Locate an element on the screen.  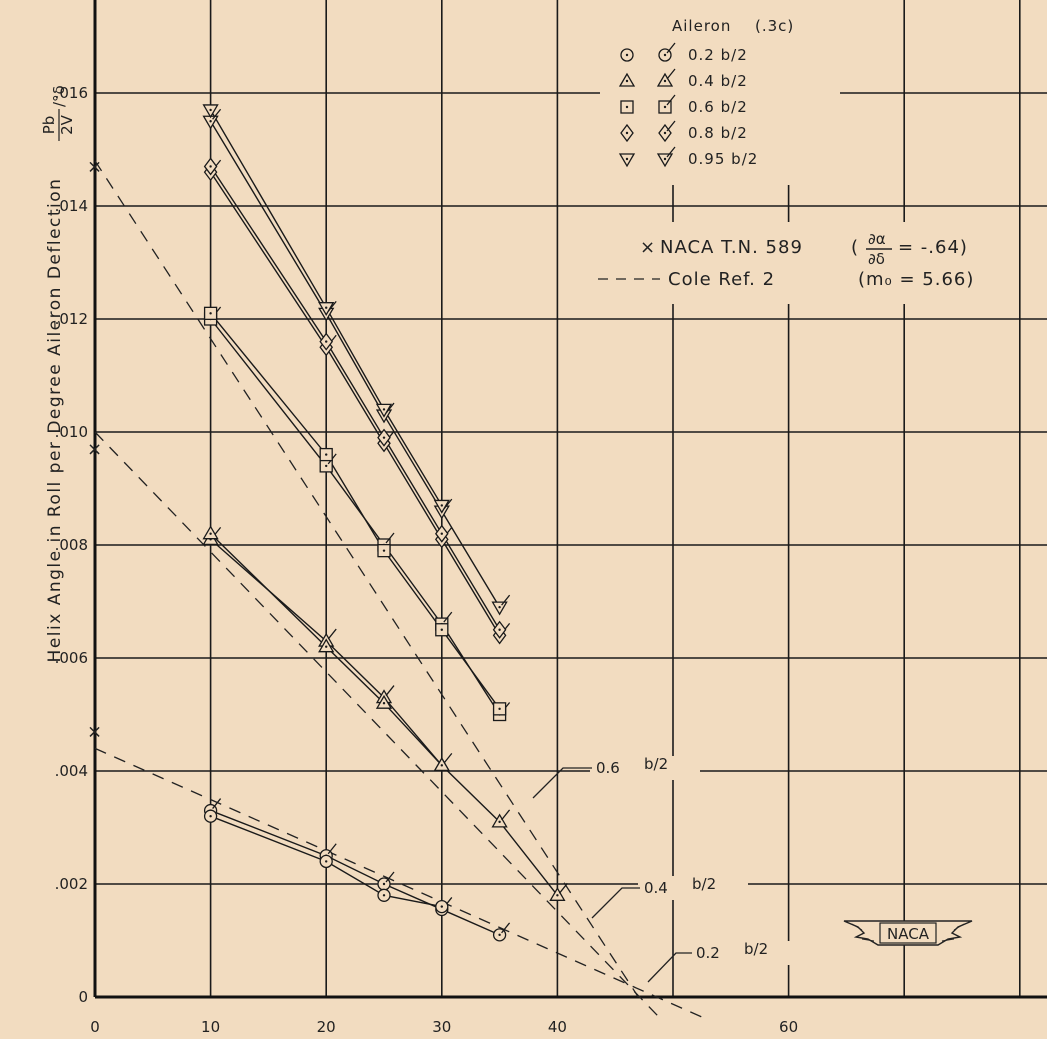
annotation-label: 0.4 is located at coordinates (656, 888).